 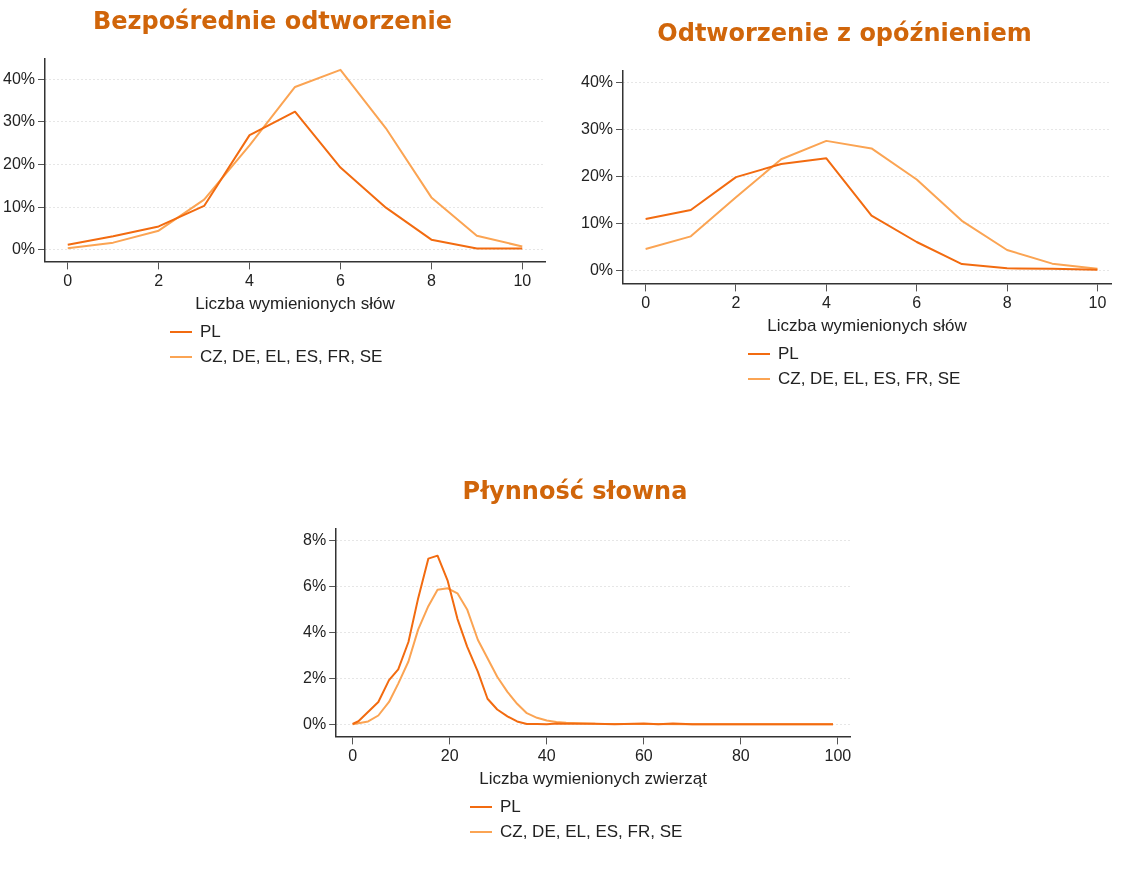 I want to click on x-tick-label: 20, so click(x=449, y=756).